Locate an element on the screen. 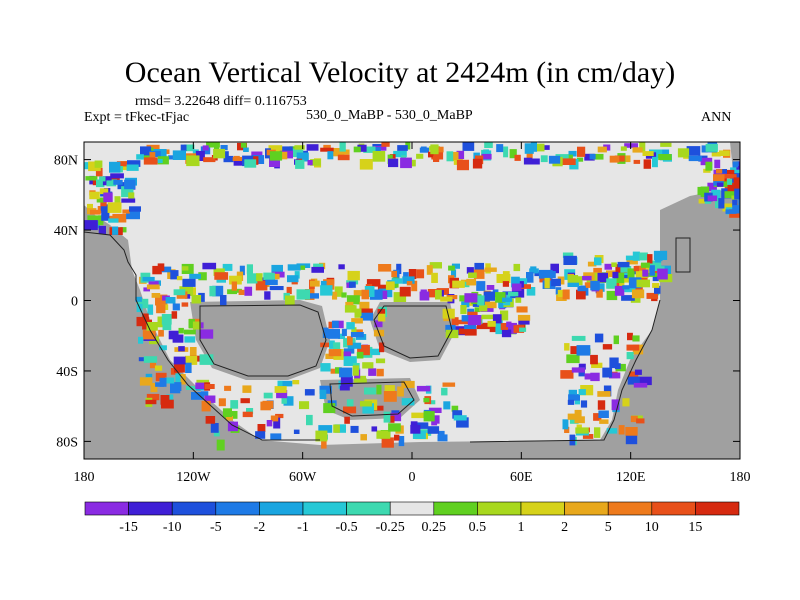 This screenshot has width=800, height=600. colorbar-label: 5 is located at coordinates (608, 527).